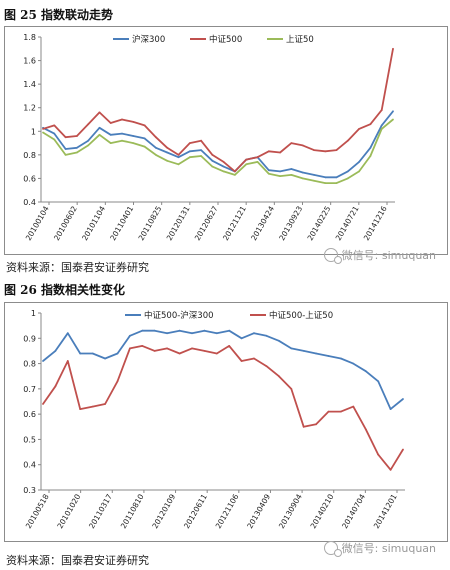 The width and height of the screenshot is (450, 570). What do you see at coordinates (132, 511) in the screenshot?
I see `x-tick-label: 20110810` at bounding box center [132, 511].